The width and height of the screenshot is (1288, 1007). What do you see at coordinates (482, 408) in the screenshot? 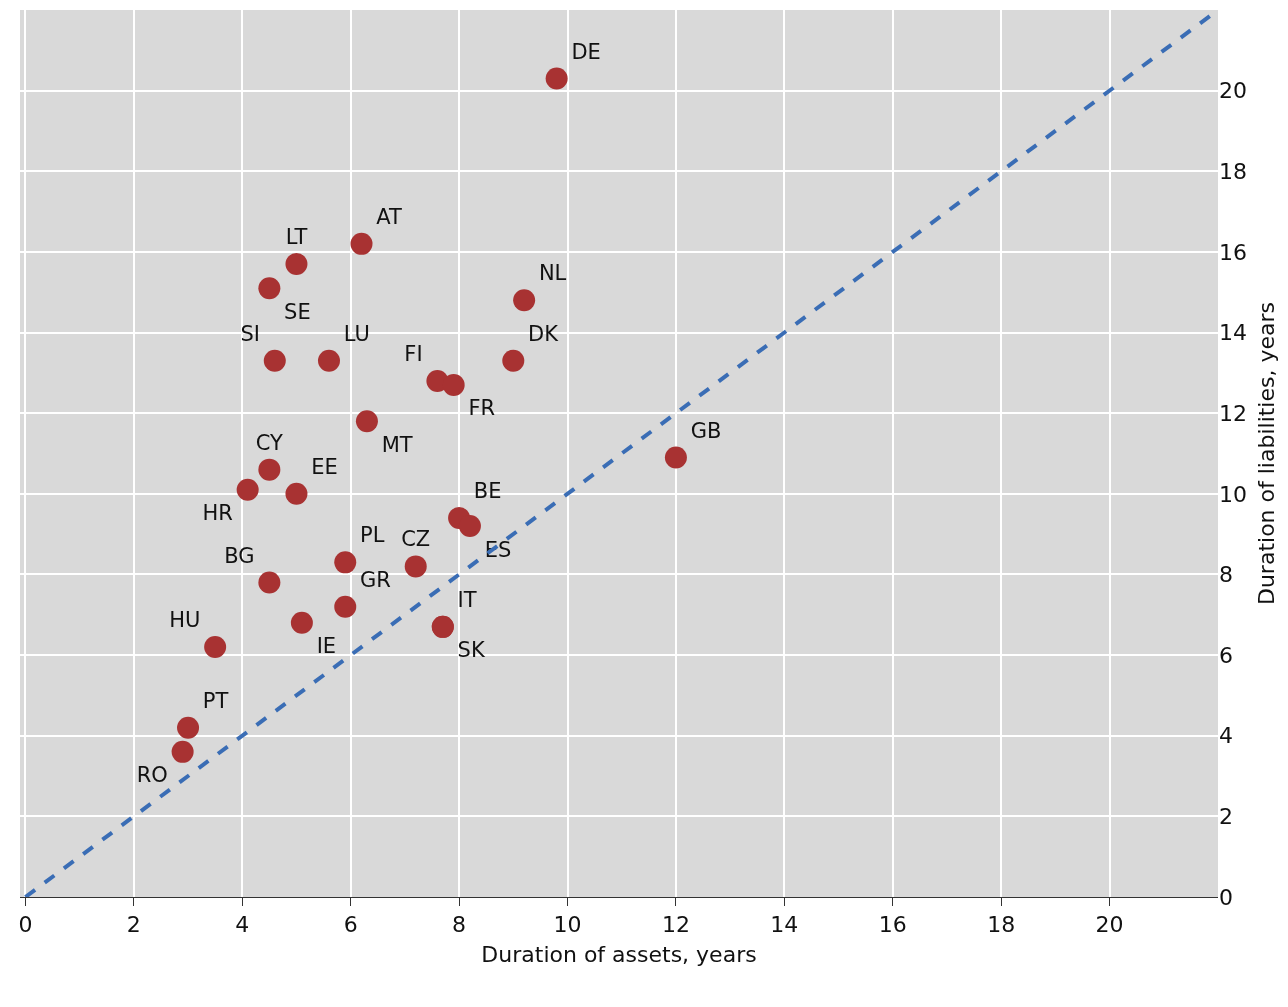
I see `series-label: FR` at bounding box center [482, 408].